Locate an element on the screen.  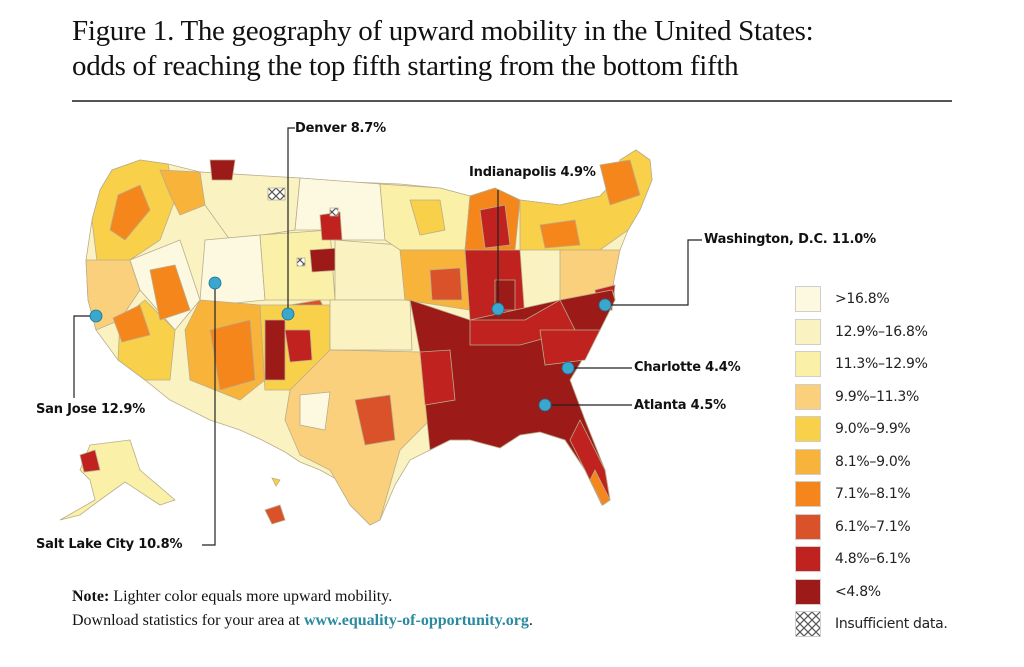
map-region-idaho is located at coordinates (182, 192).